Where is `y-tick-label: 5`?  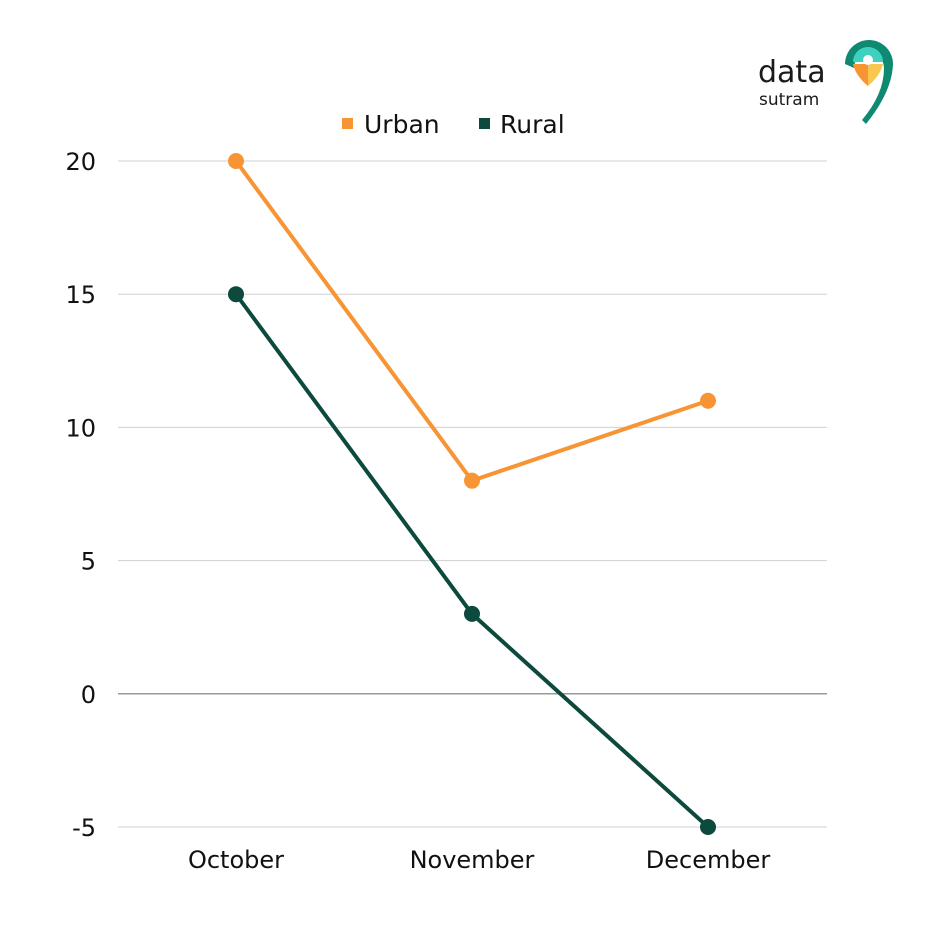 y-tick-label: 5 is located at coordinates (88, 562).